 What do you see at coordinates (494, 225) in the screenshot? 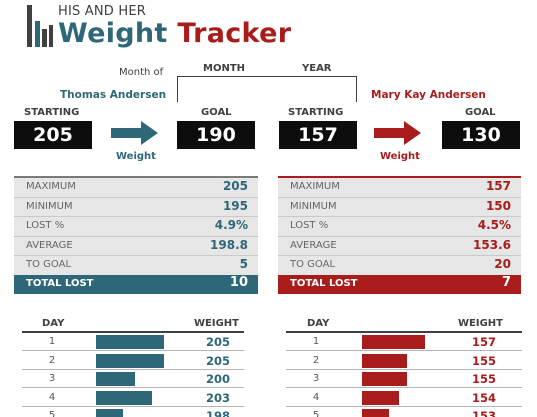
I see `stat-value: 4.5%` at bounding box center [494, 225].